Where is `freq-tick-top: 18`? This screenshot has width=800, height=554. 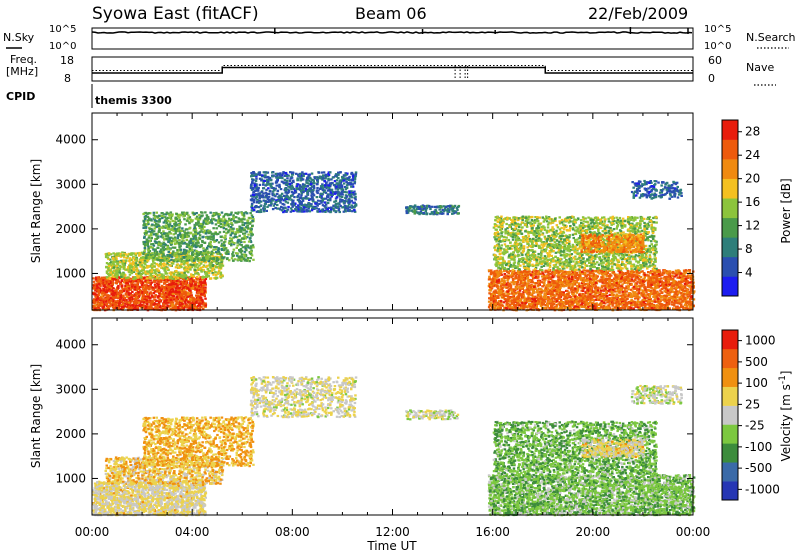 freq-tick-top: 18 is located at coordinates (67, 60).